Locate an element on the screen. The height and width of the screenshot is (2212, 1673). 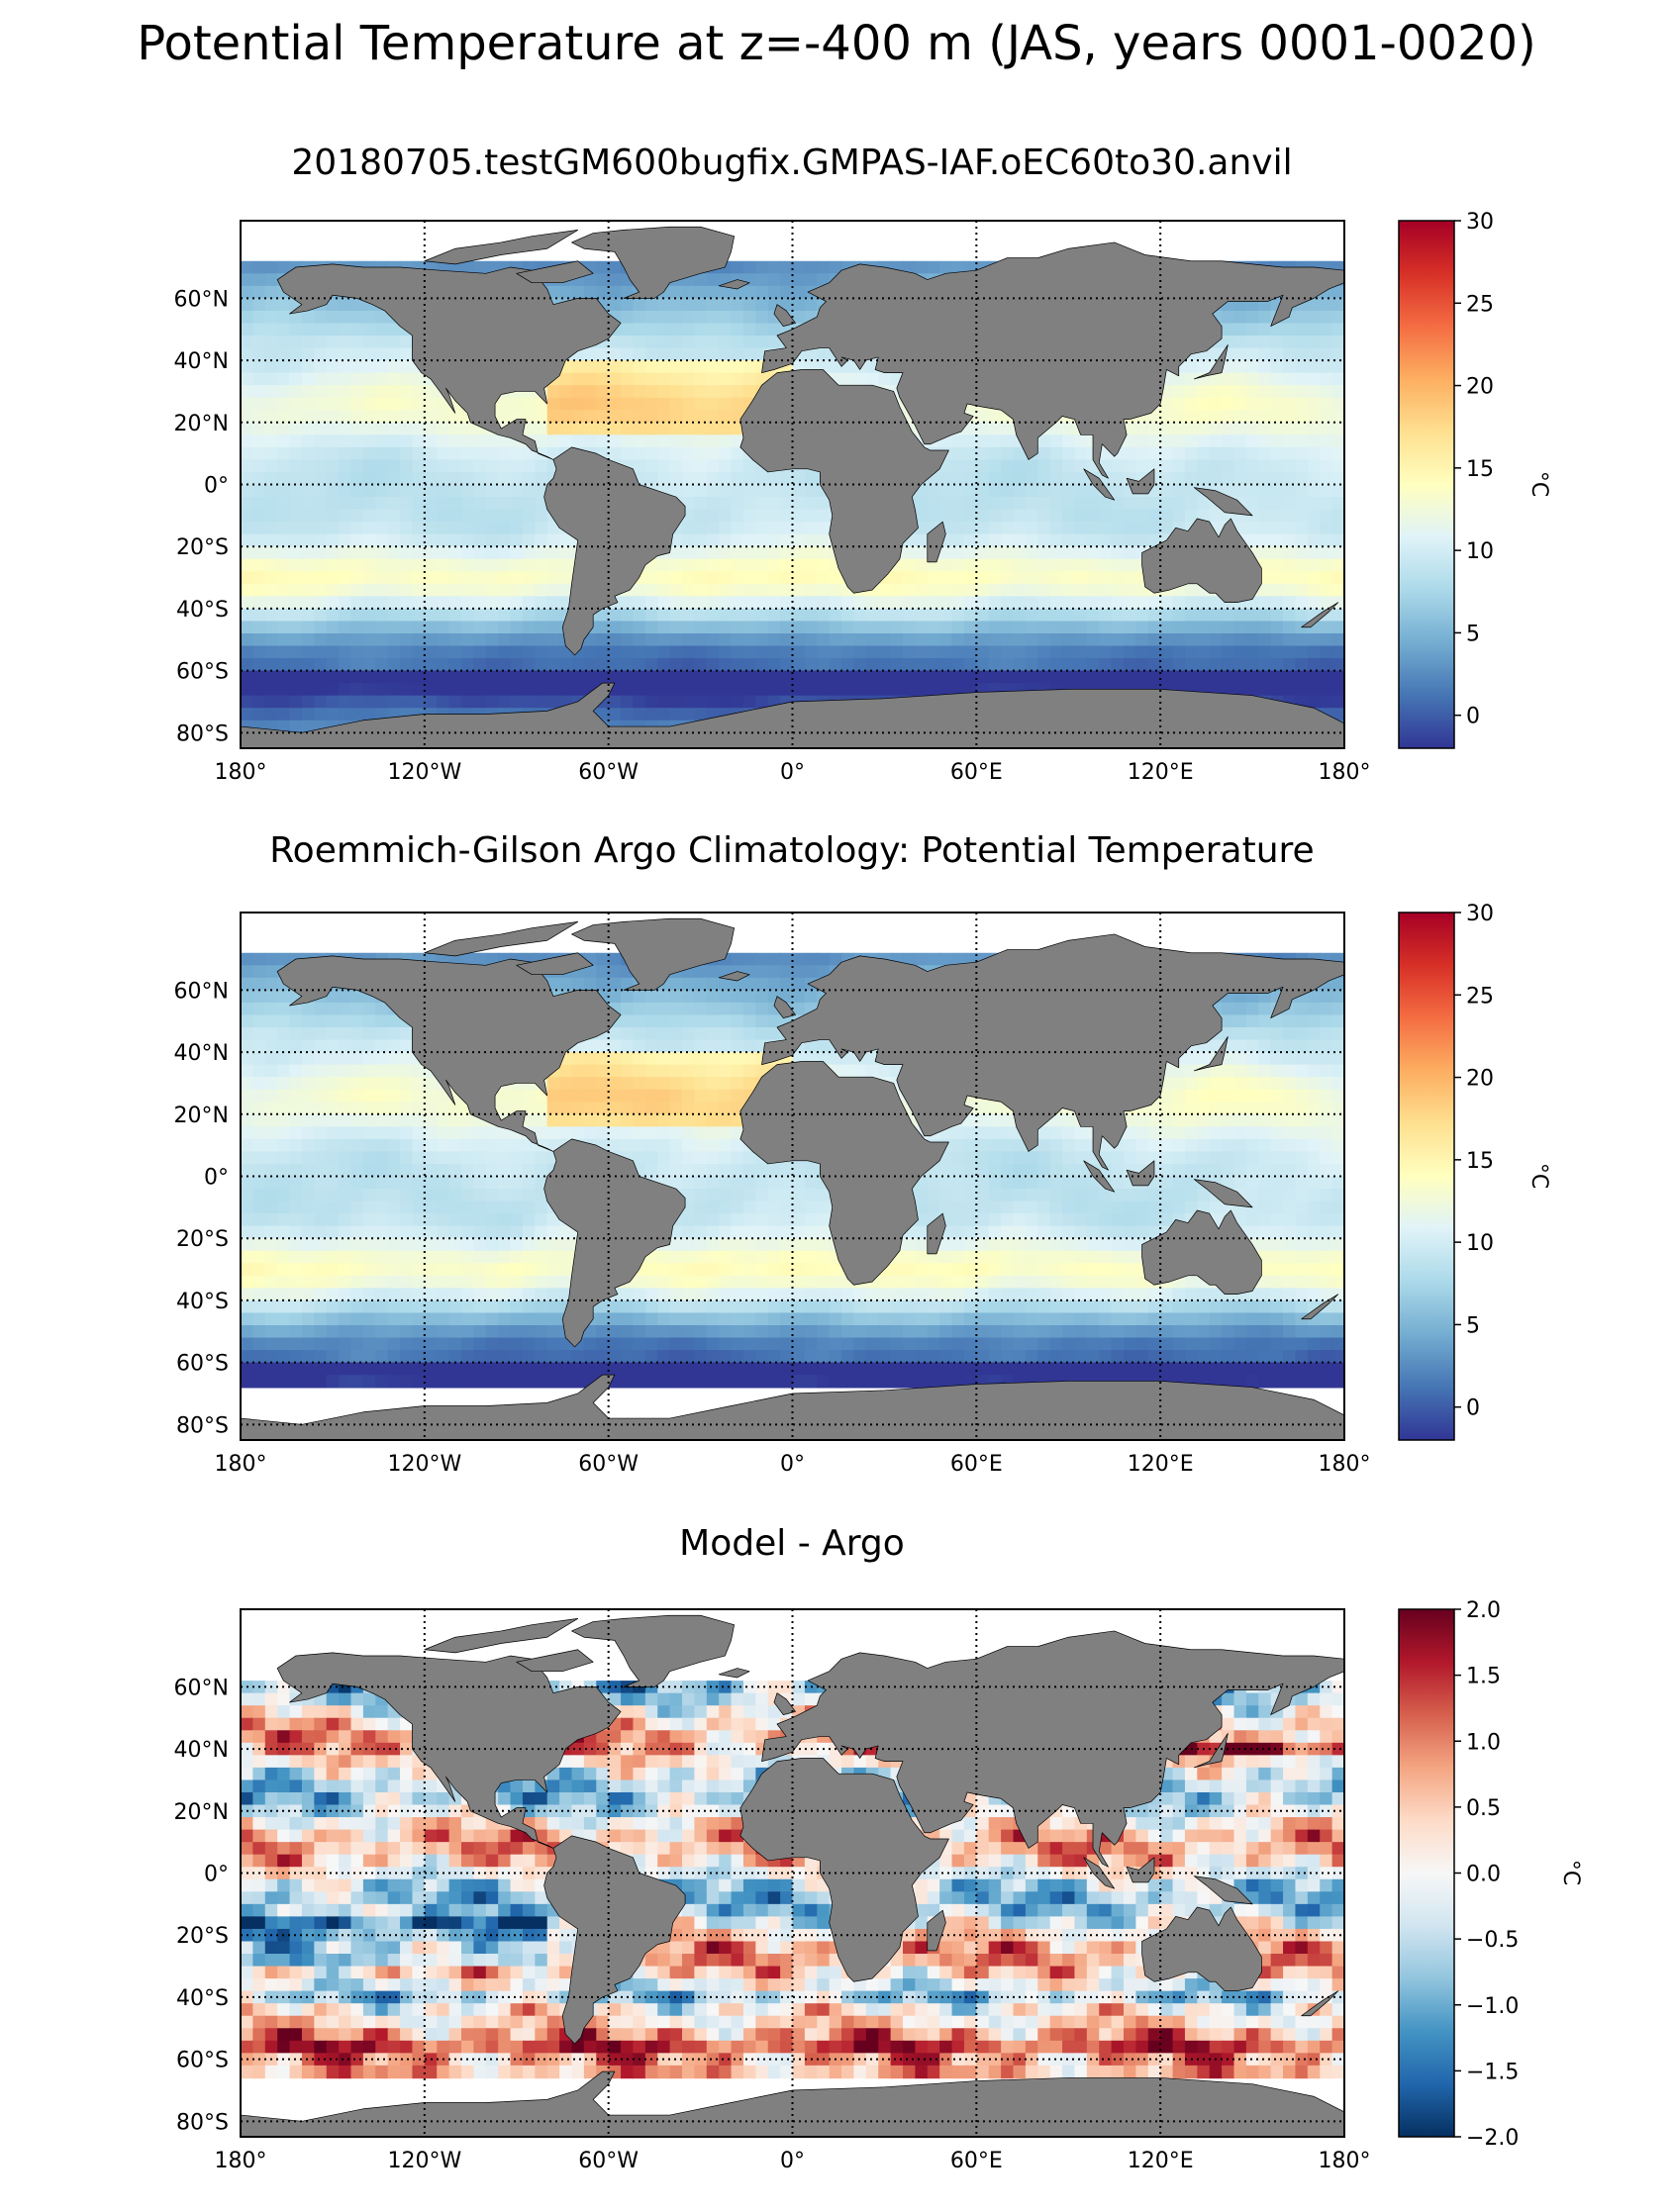
colorbar-tick-label: −1.5 is located at coordinates (1493, 2072).